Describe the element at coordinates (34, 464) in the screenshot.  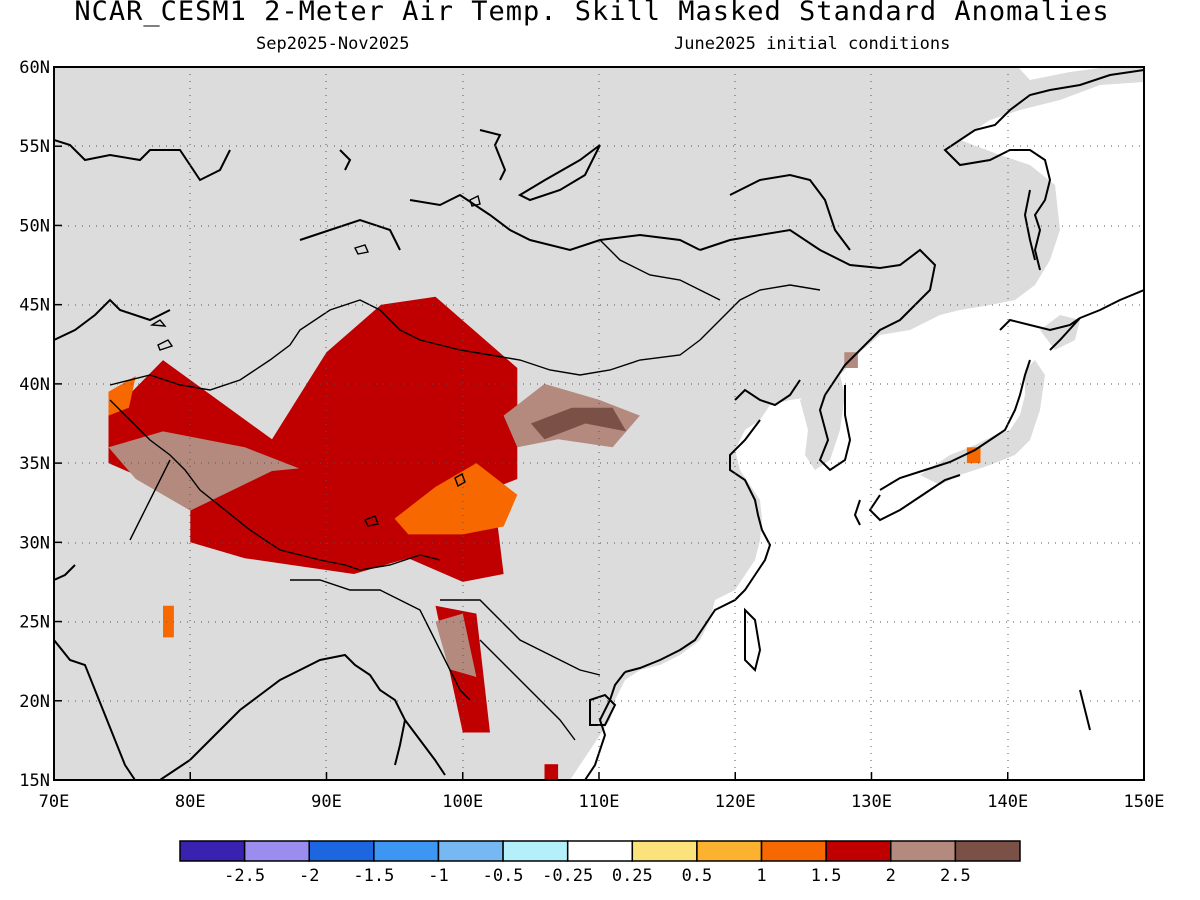
I see `lat-tick-label: 35N` at that location.